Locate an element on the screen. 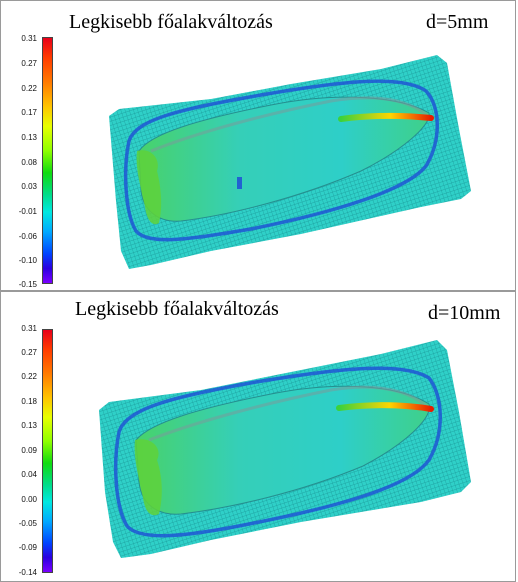 This screenshot has width=518, height=582. scale-tick: 0.08 is located at coordinates (29, 162).